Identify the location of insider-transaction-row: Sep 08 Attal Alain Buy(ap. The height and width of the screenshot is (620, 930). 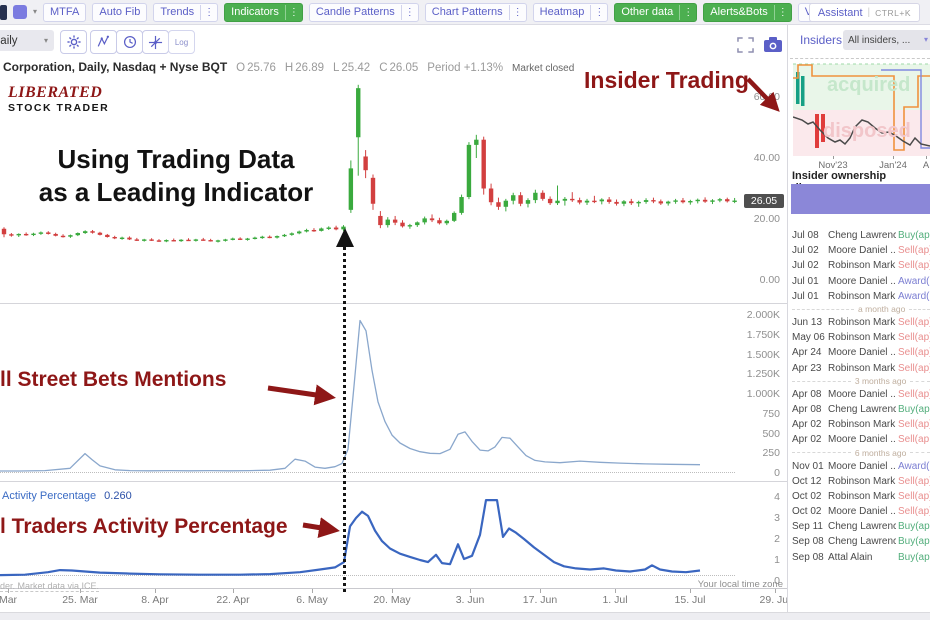
(861, 557).